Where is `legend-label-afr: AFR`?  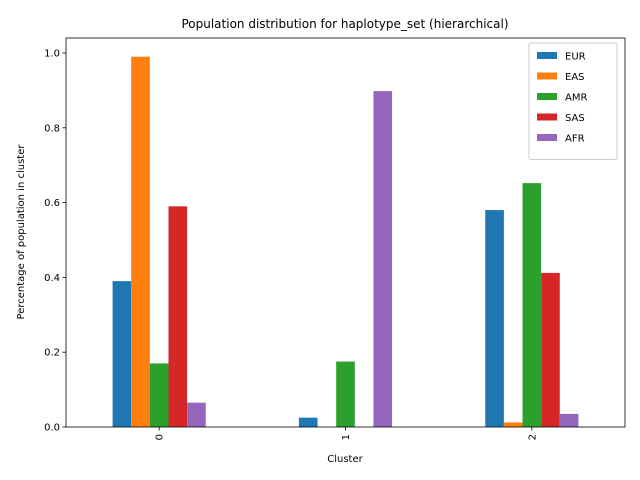 legend-label-afr: AFR is located at coordinates (575, 139).